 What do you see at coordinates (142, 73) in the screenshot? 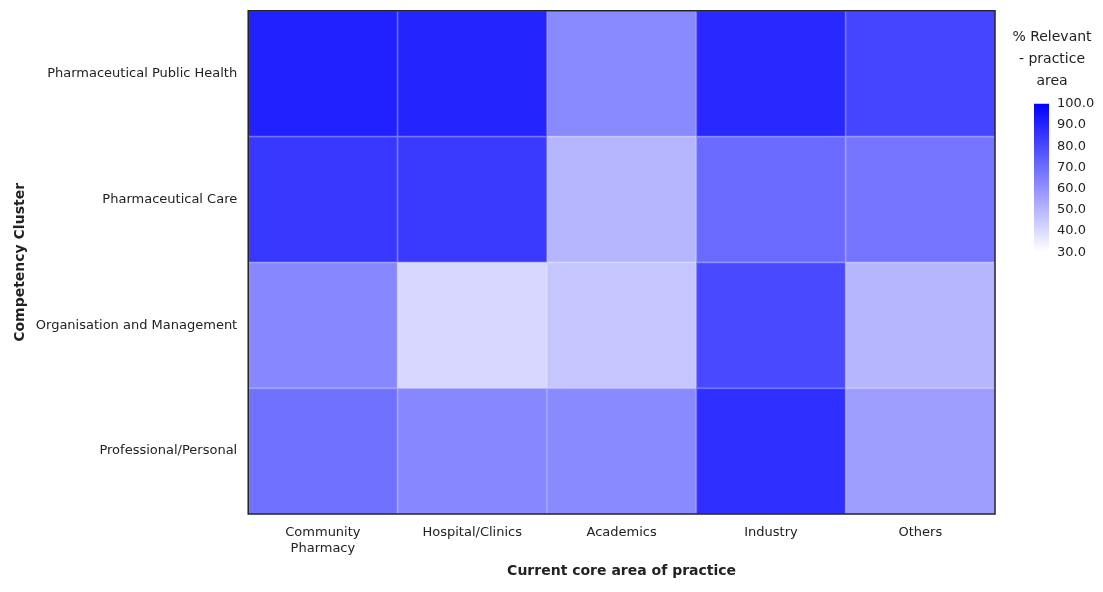
I see `y-tick-label: Pharmaceutical Public Health` at bounding box center [142, 73].